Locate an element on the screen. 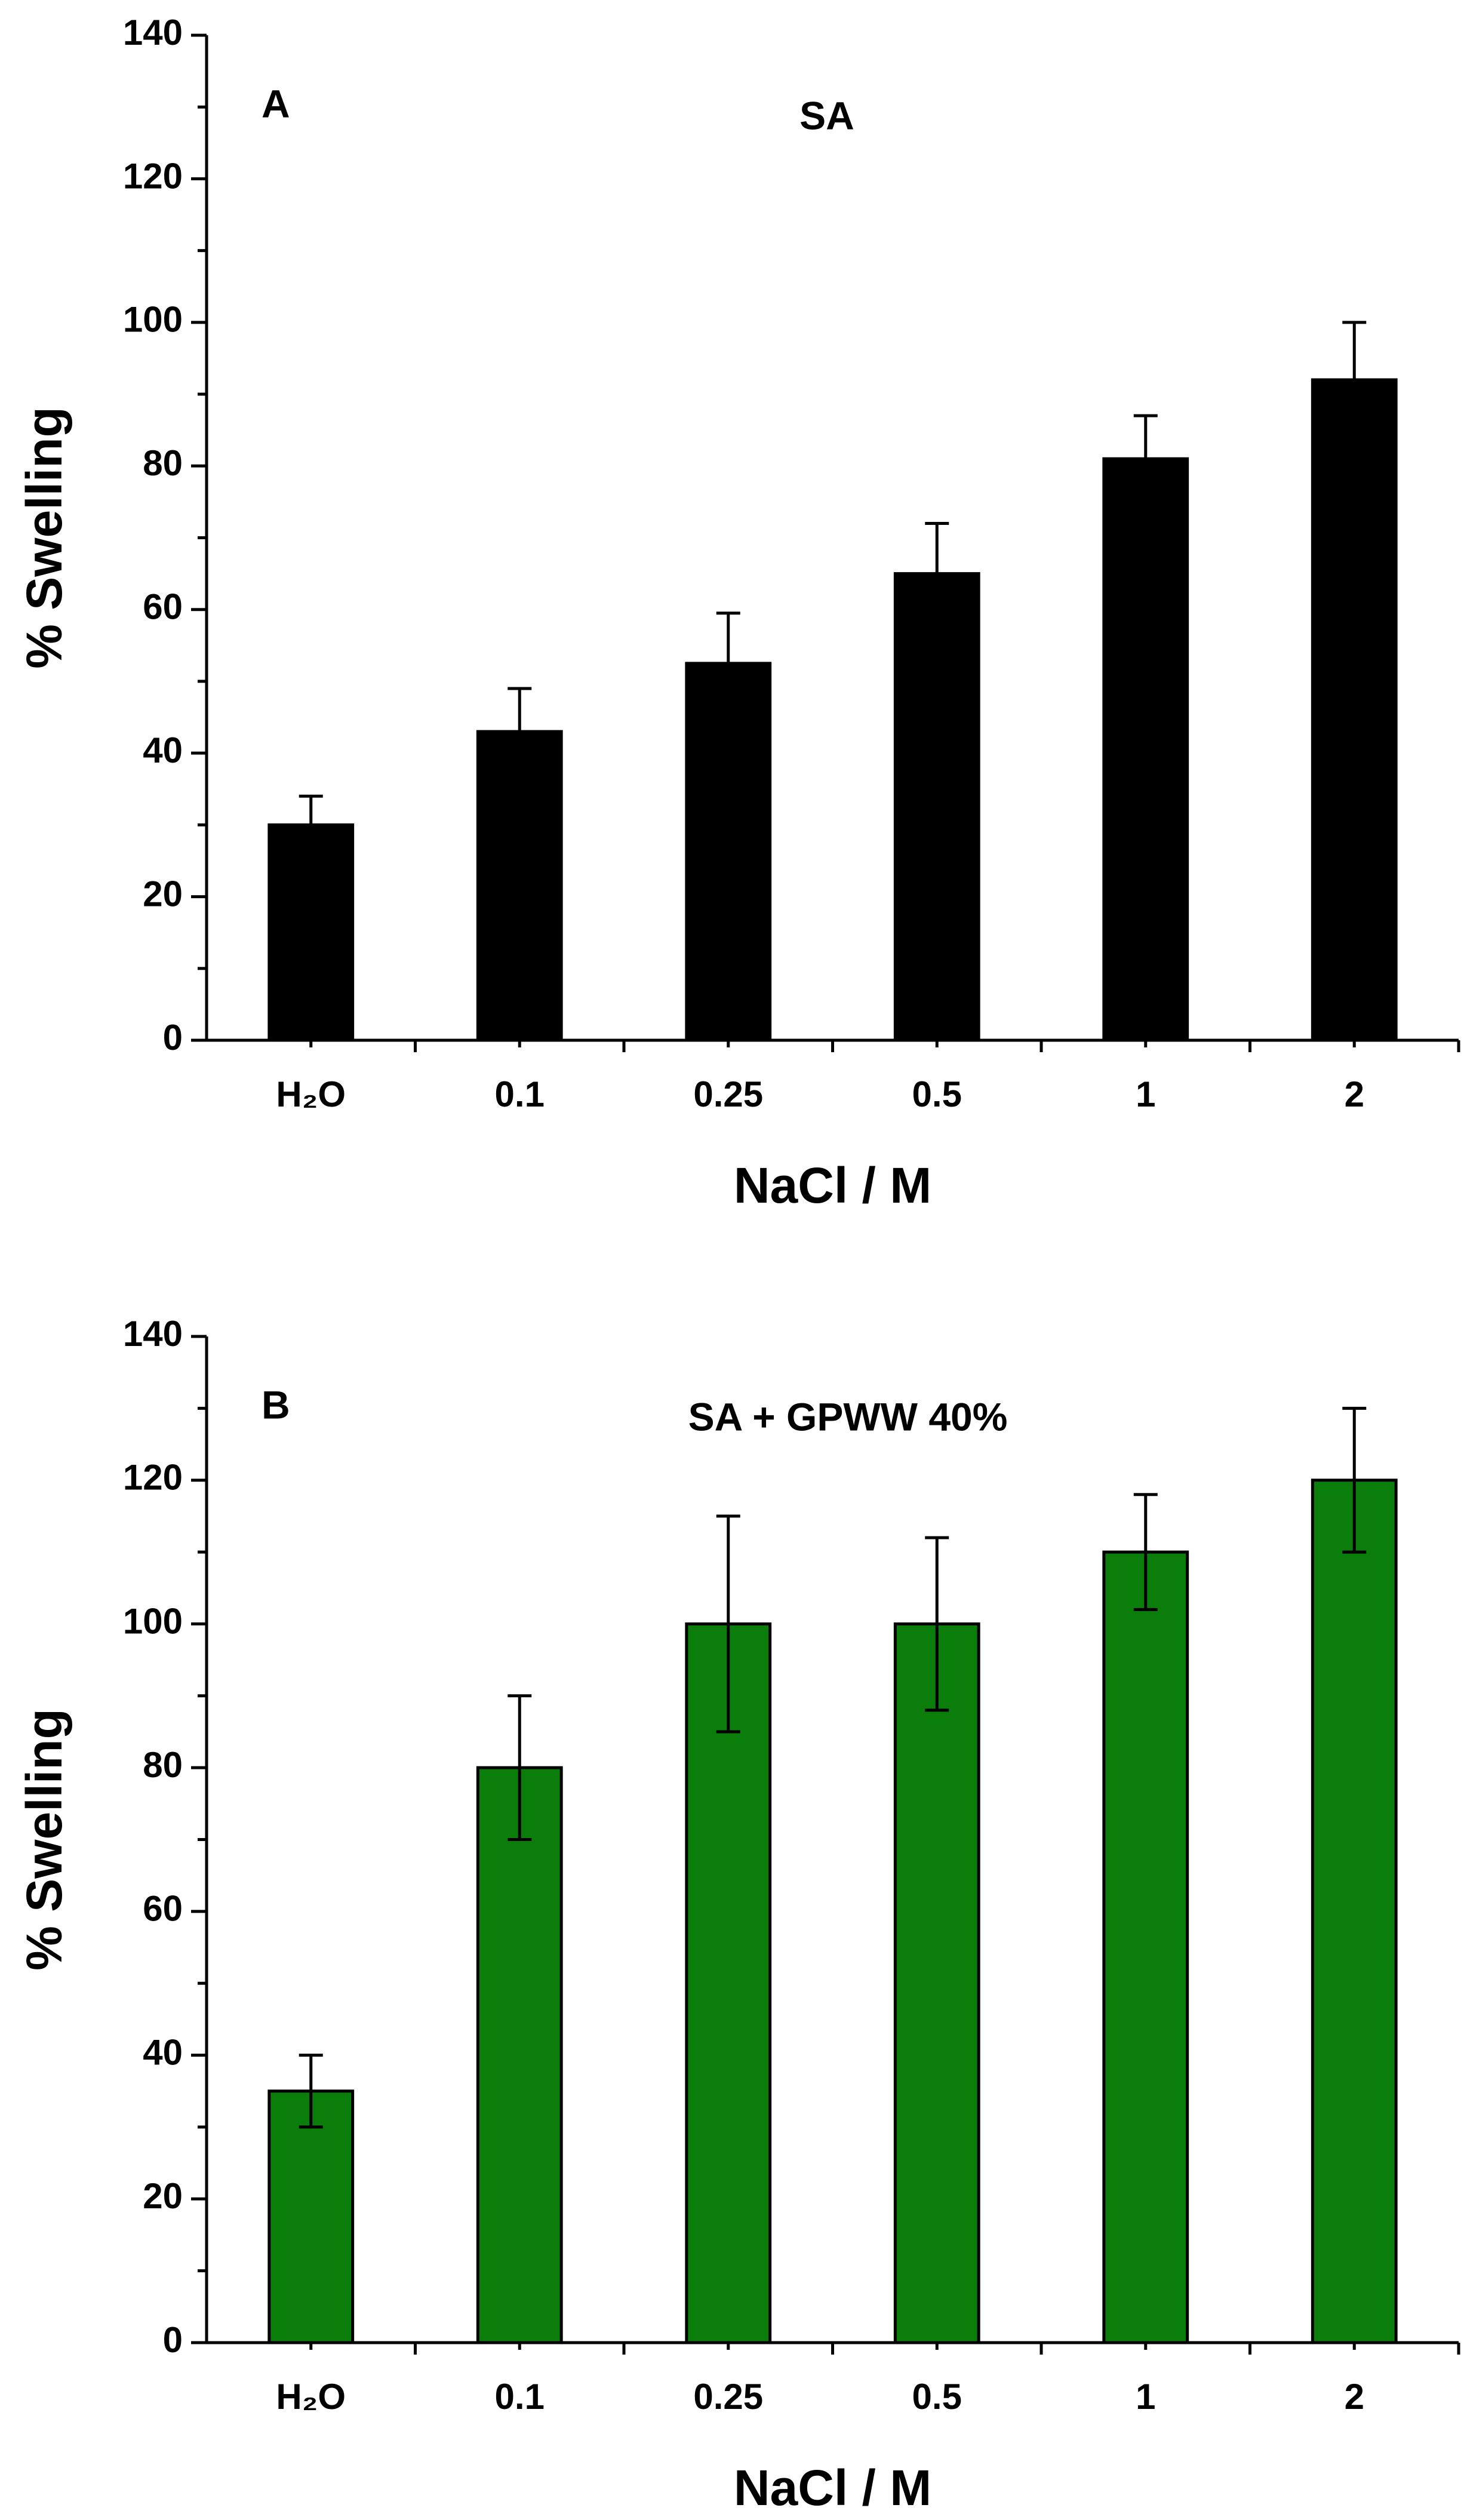 This screenshot has height=2520, width=1467. panel-label: A is located at coordinates (276, 103).